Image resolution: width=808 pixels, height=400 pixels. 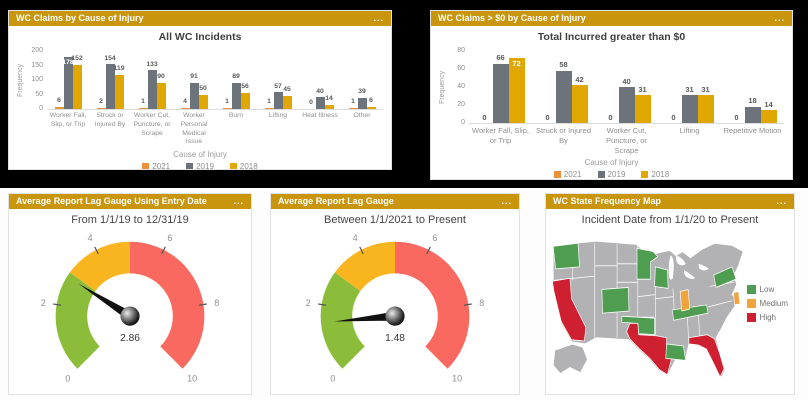 What do you see at coordinates (647, 263) in the screenshot?
I see `state-MN` at bounding box center [647, 263].